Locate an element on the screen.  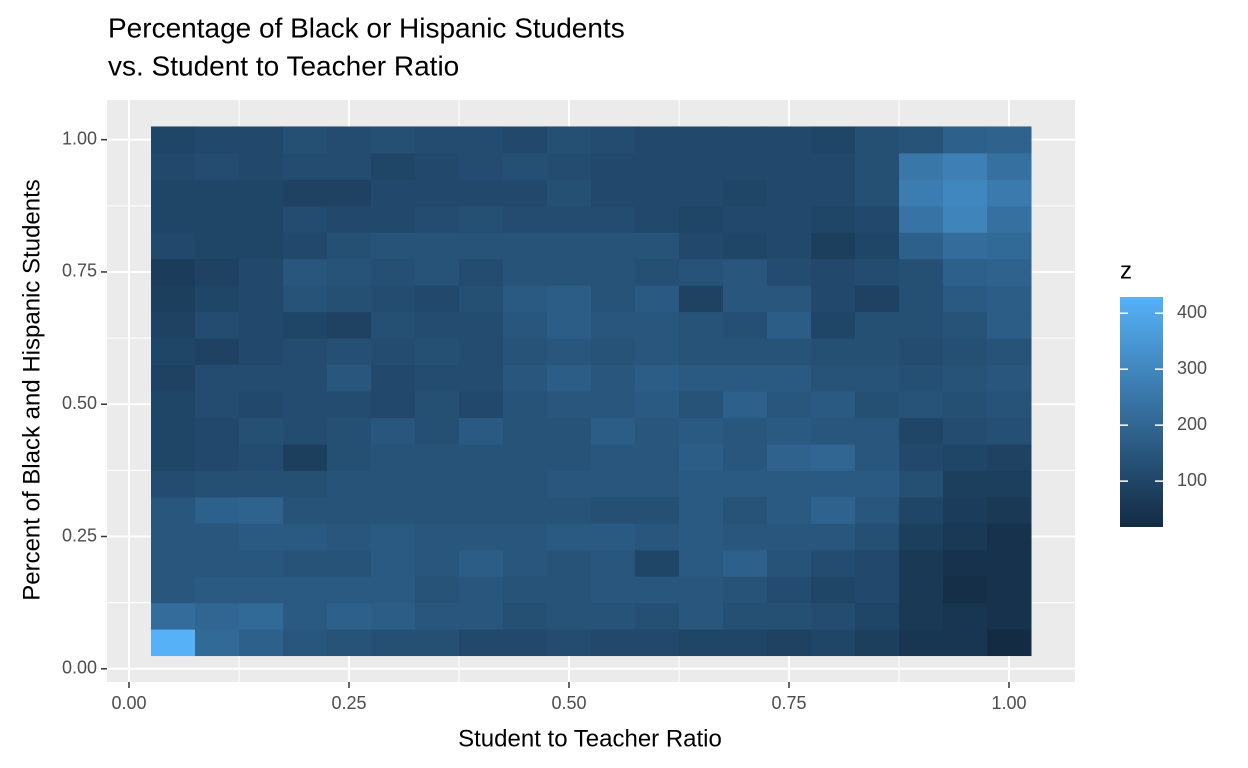
colorbar is located at coordinates (1141, 412).